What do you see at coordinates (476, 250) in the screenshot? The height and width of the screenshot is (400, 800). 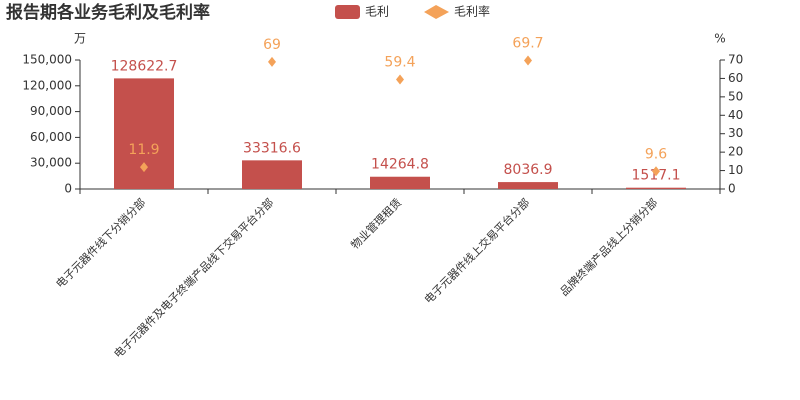 I see `x-tick-label: 电子元器件线上交易平台分部` at bounding box center [476, 250].